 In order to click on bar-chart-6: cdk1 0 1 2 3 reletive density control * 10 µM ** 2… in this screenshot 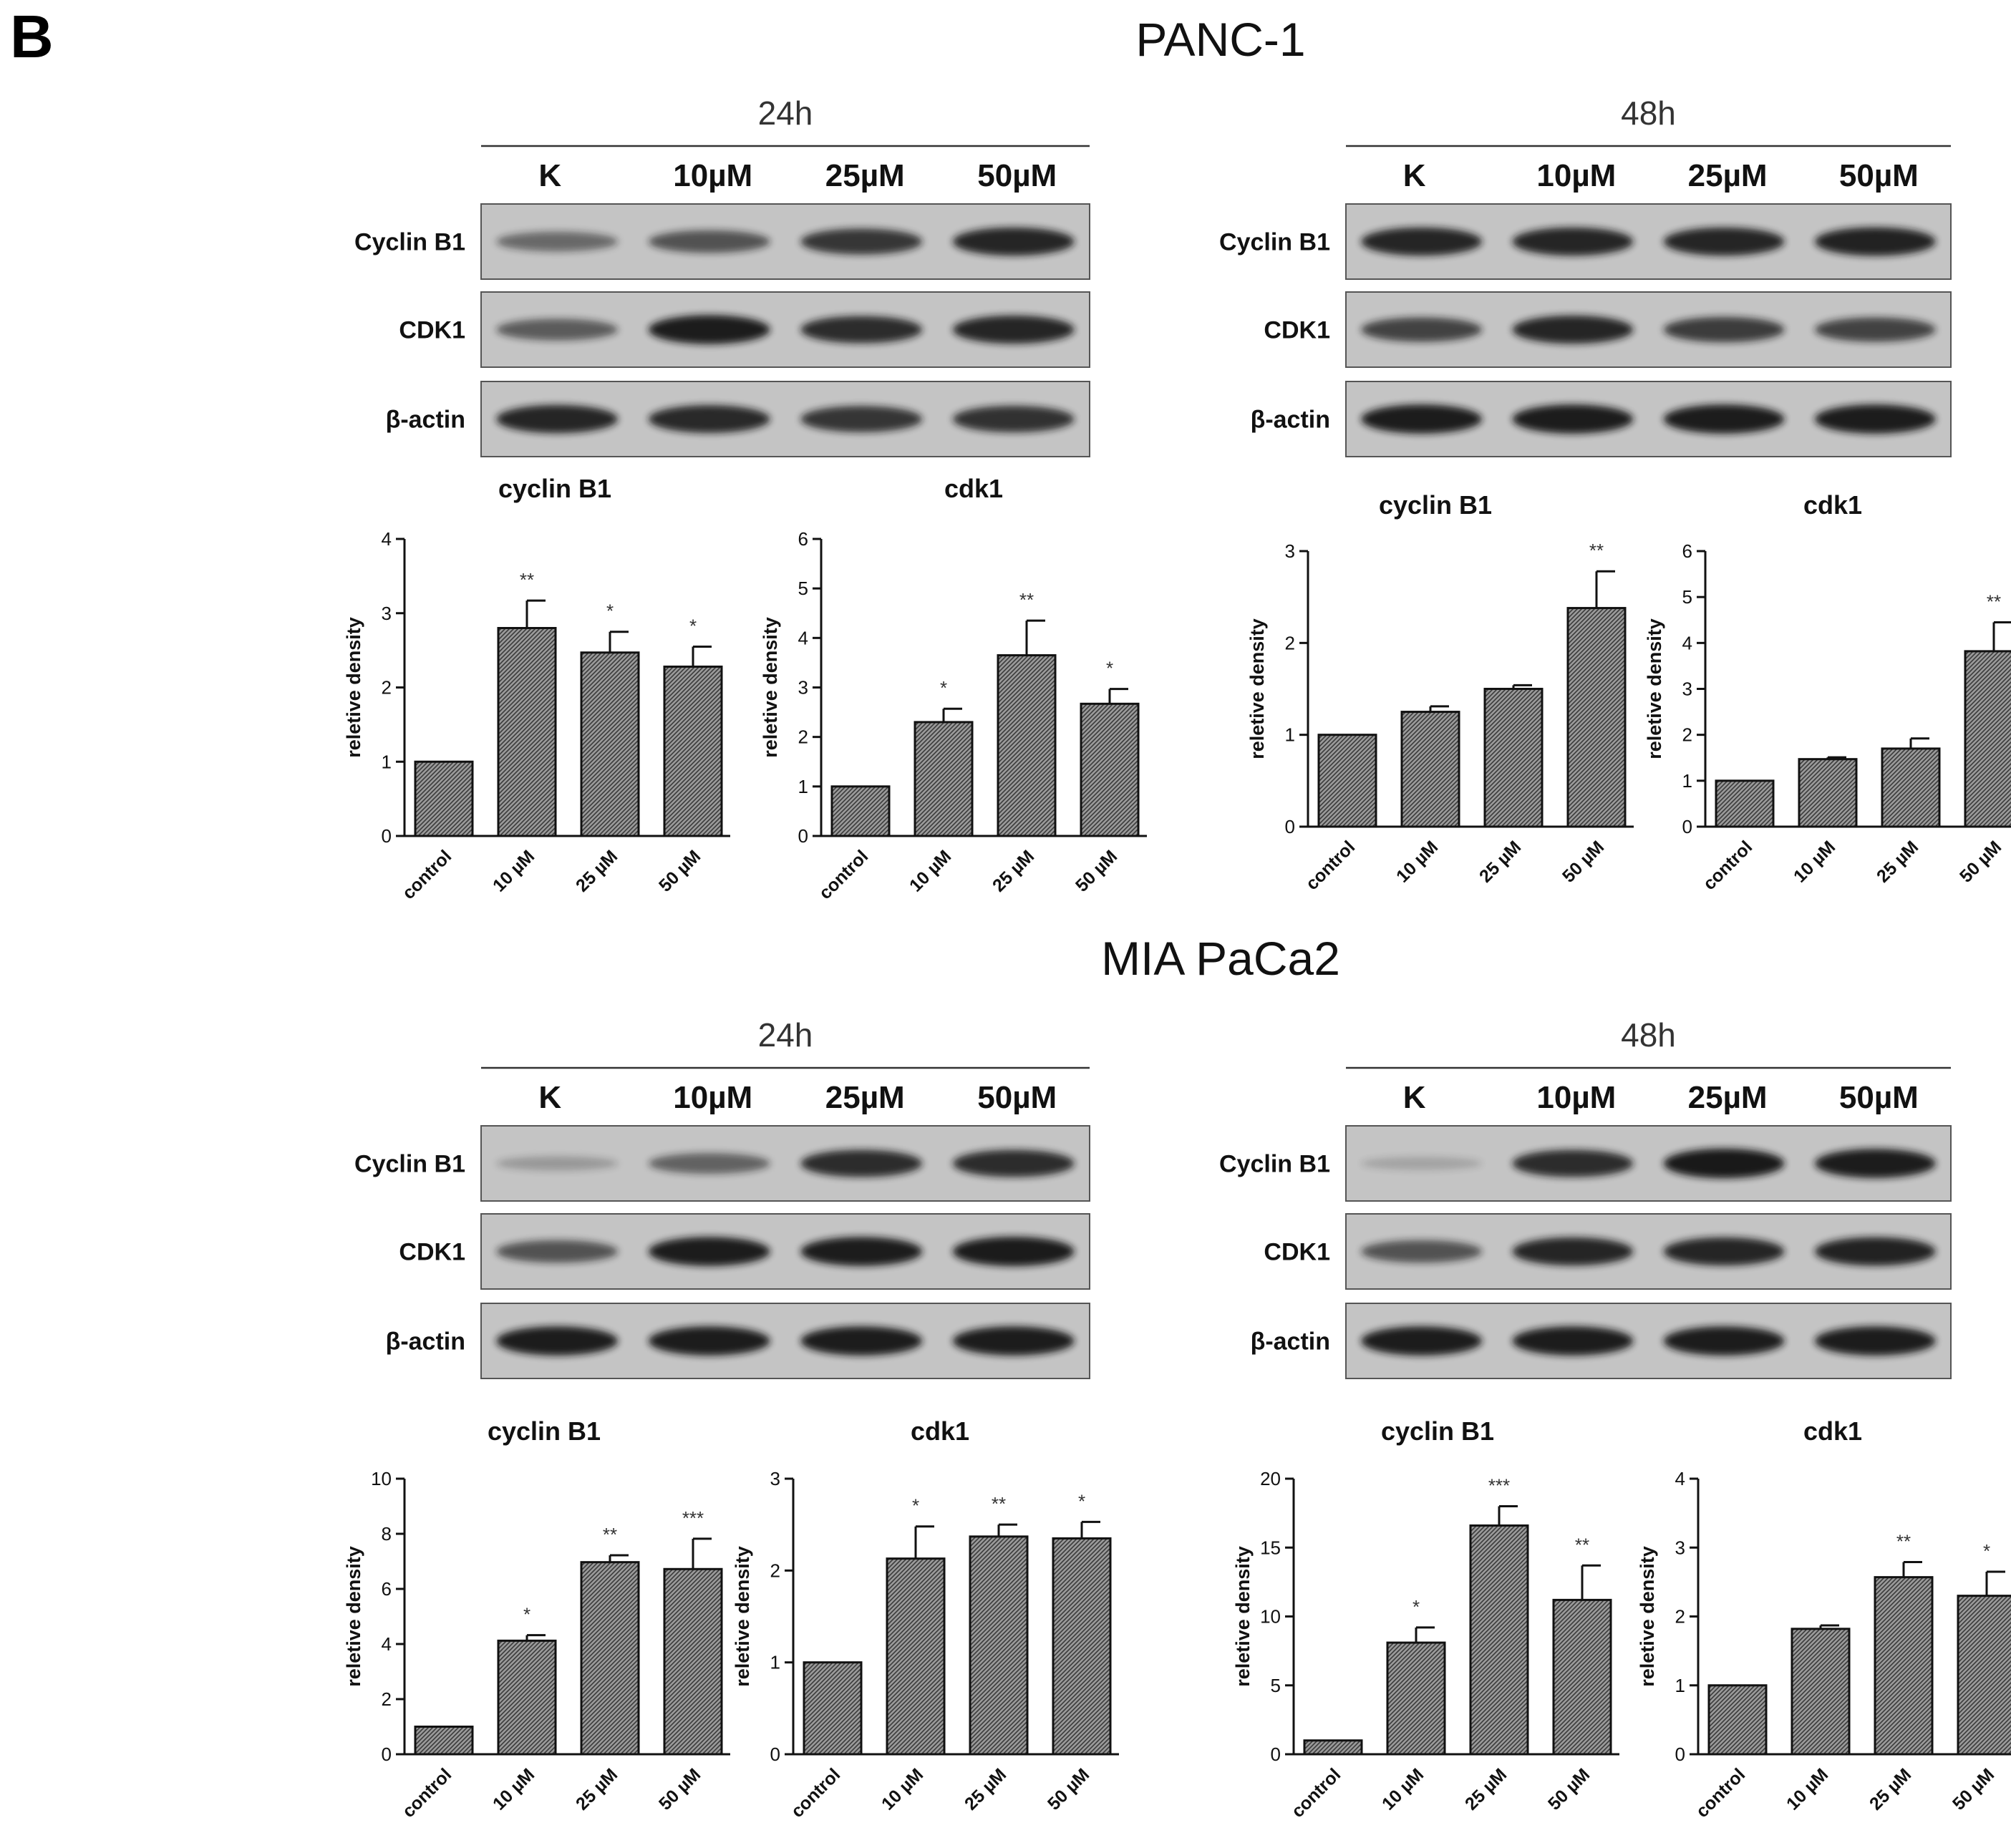, I will do `click(925, 1619)`.